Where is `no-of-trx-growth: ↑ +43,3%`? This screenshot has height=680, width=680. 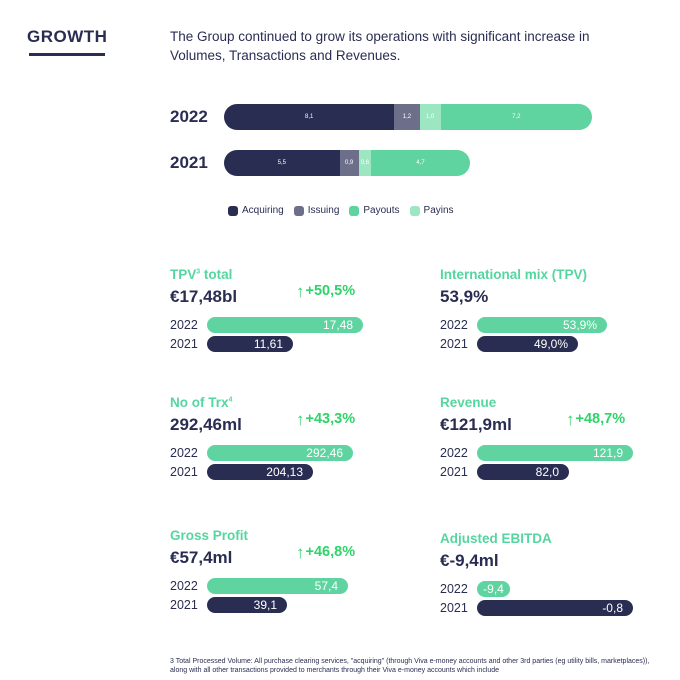
no-of-trx-growth: ↑ +43,3% is located at coordinates (326, 419).